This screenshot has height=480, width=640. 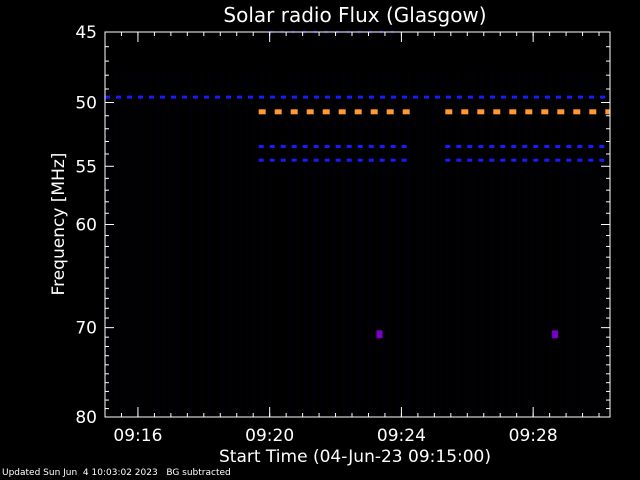 I want to click on footer-updated: Updated Sun Jun 4 10:03:02 2023, so click(x=80, y=473).